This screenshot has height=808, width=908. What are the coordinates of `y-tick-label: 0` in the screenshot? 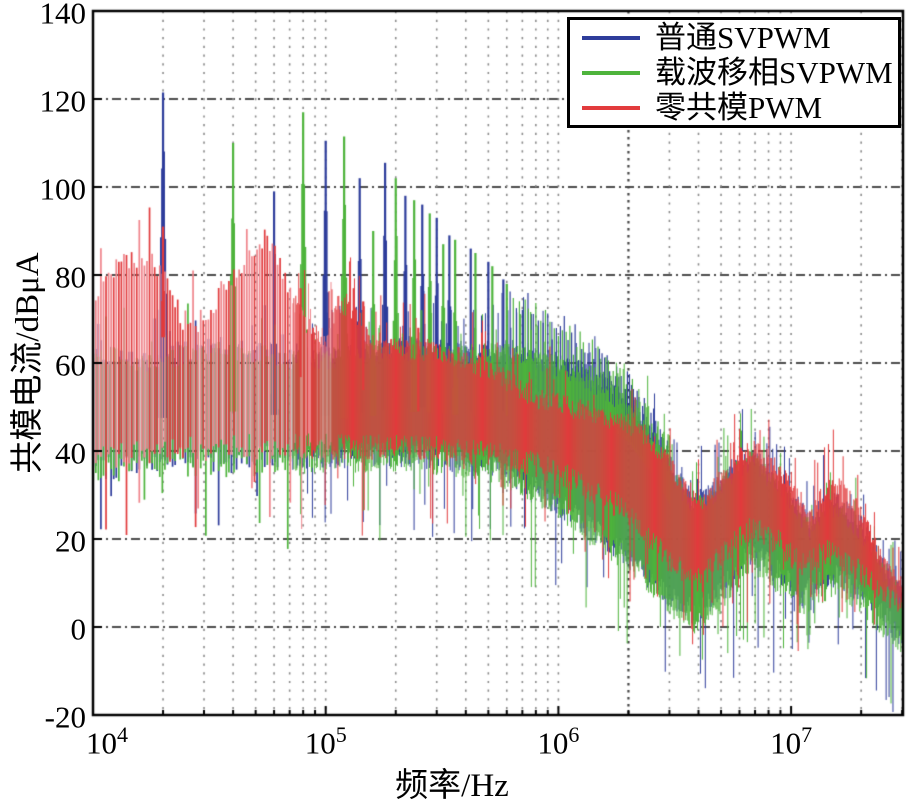 It's located at (78, 629).